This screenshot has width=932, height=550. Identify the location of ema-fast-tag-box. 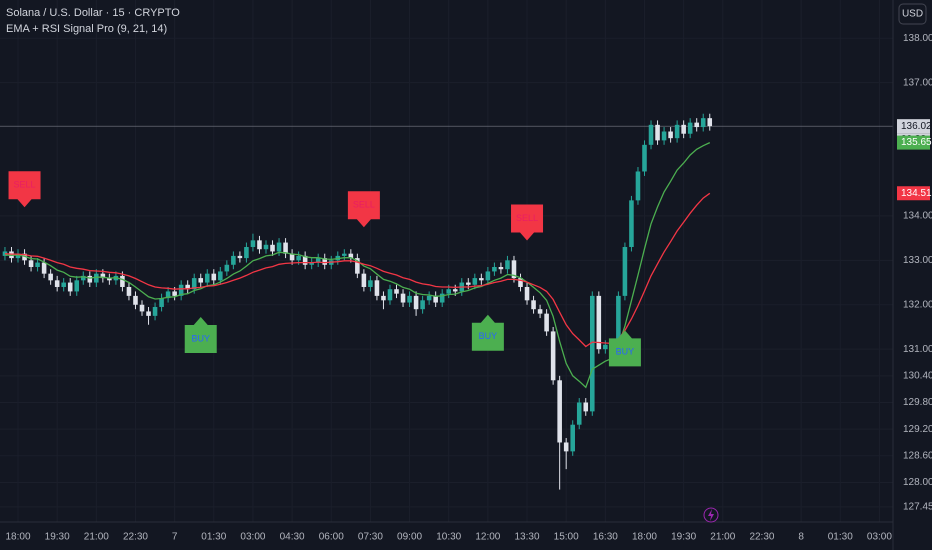
(913, 142).